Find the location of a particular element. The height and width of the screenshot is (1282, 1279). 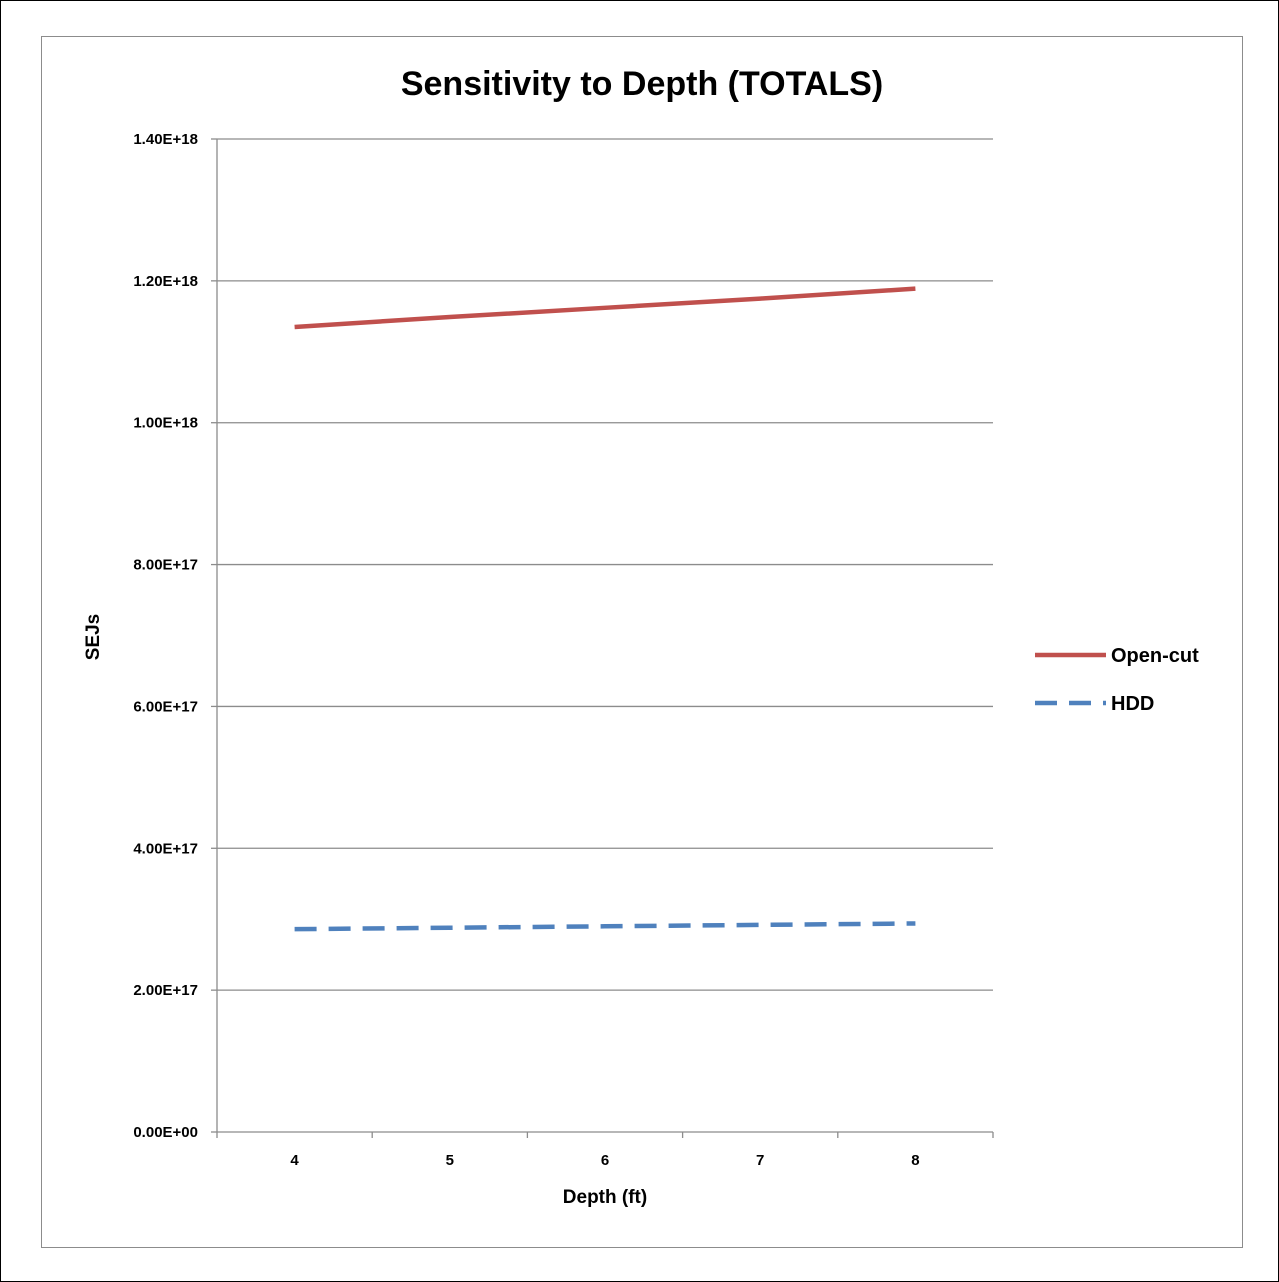

x-tick-label: 5 is located at coordinates (450, 1160).